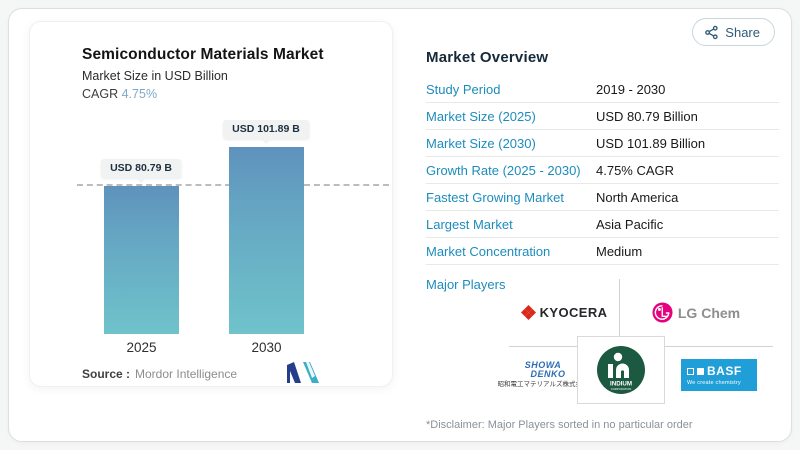 The image size is (800, 450). Describe the element at coordinates (621, 384) in the screenshot. I see `indium-wordmark: INDIUM` at that location.